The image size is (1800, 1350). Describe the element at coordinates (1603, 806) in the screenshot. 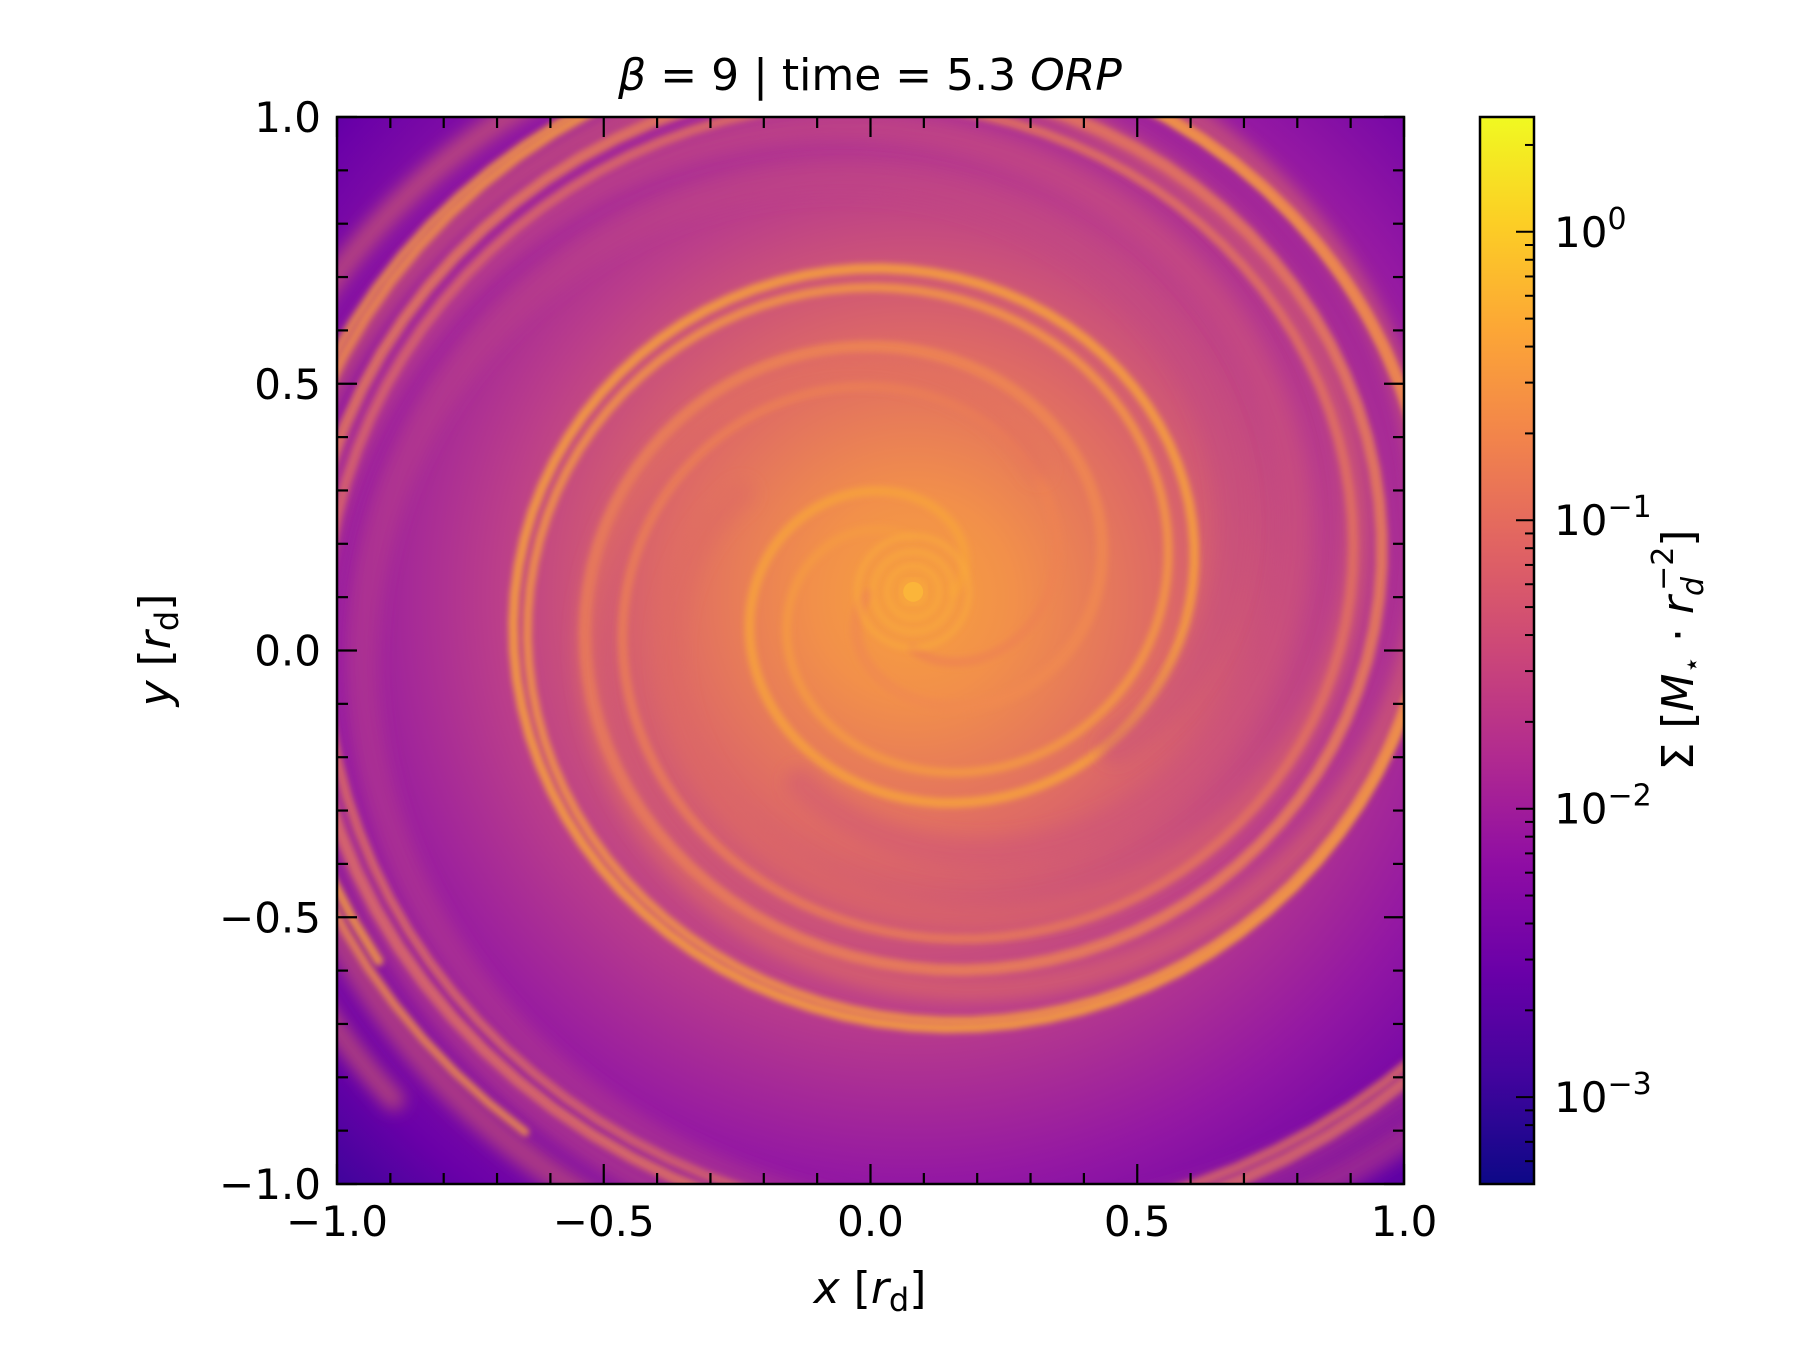

I see `colorbar-tick-label: 10⁻²` at that location.